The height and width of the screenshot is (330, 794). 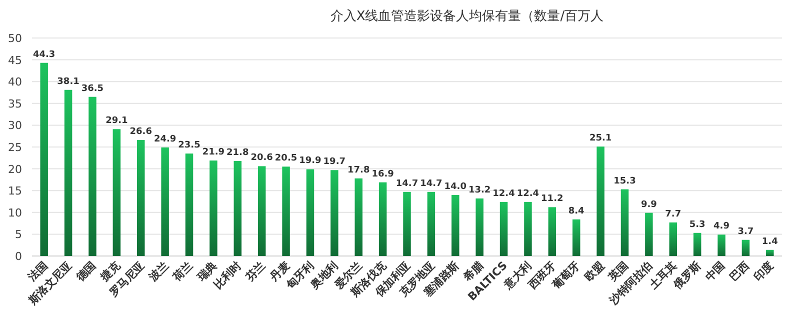 What do you see at coordinates (165, 139) in the screenshot?
I see `data-label: 24.9` at bounding box center [165, 139].